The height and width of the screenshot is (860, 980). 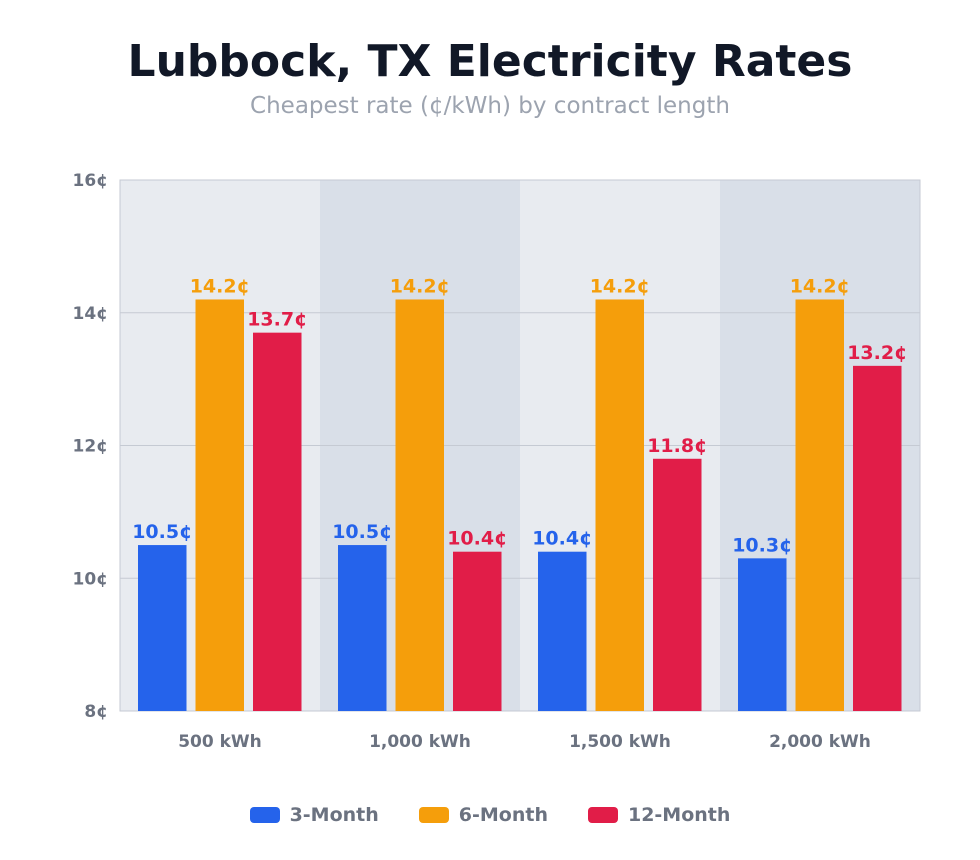 What do you see at coordinates (490, 106) in the screenshot?
I see `chart-subtitle: Cheapest rate (¢/kWh) by contract length` at bounding box center [490, 106].